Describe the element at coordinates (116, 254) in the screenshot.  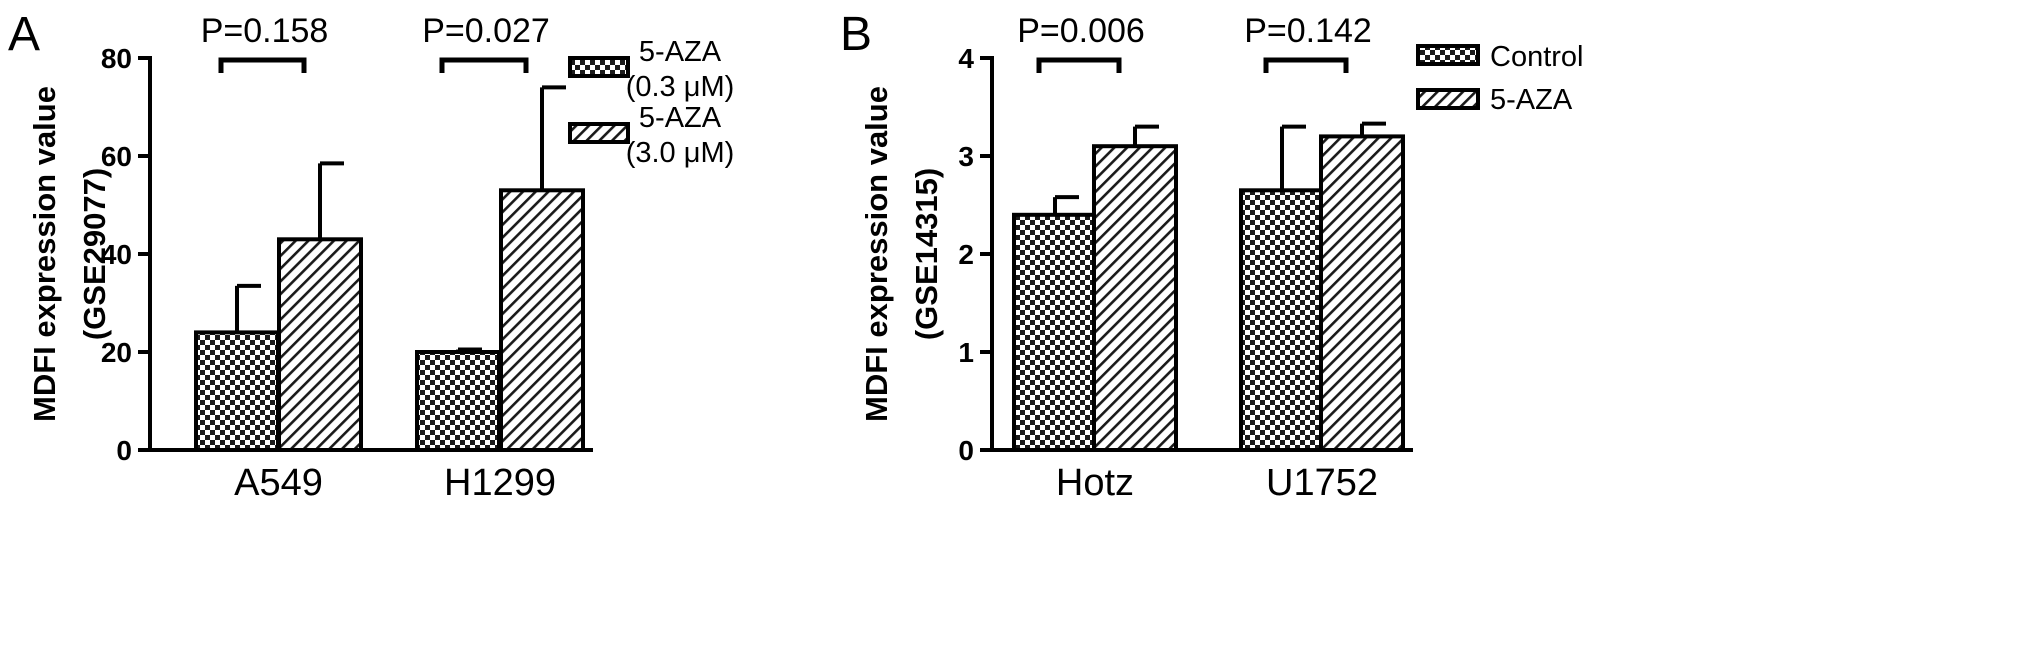
I see `y-tick-label: 40` at that location.